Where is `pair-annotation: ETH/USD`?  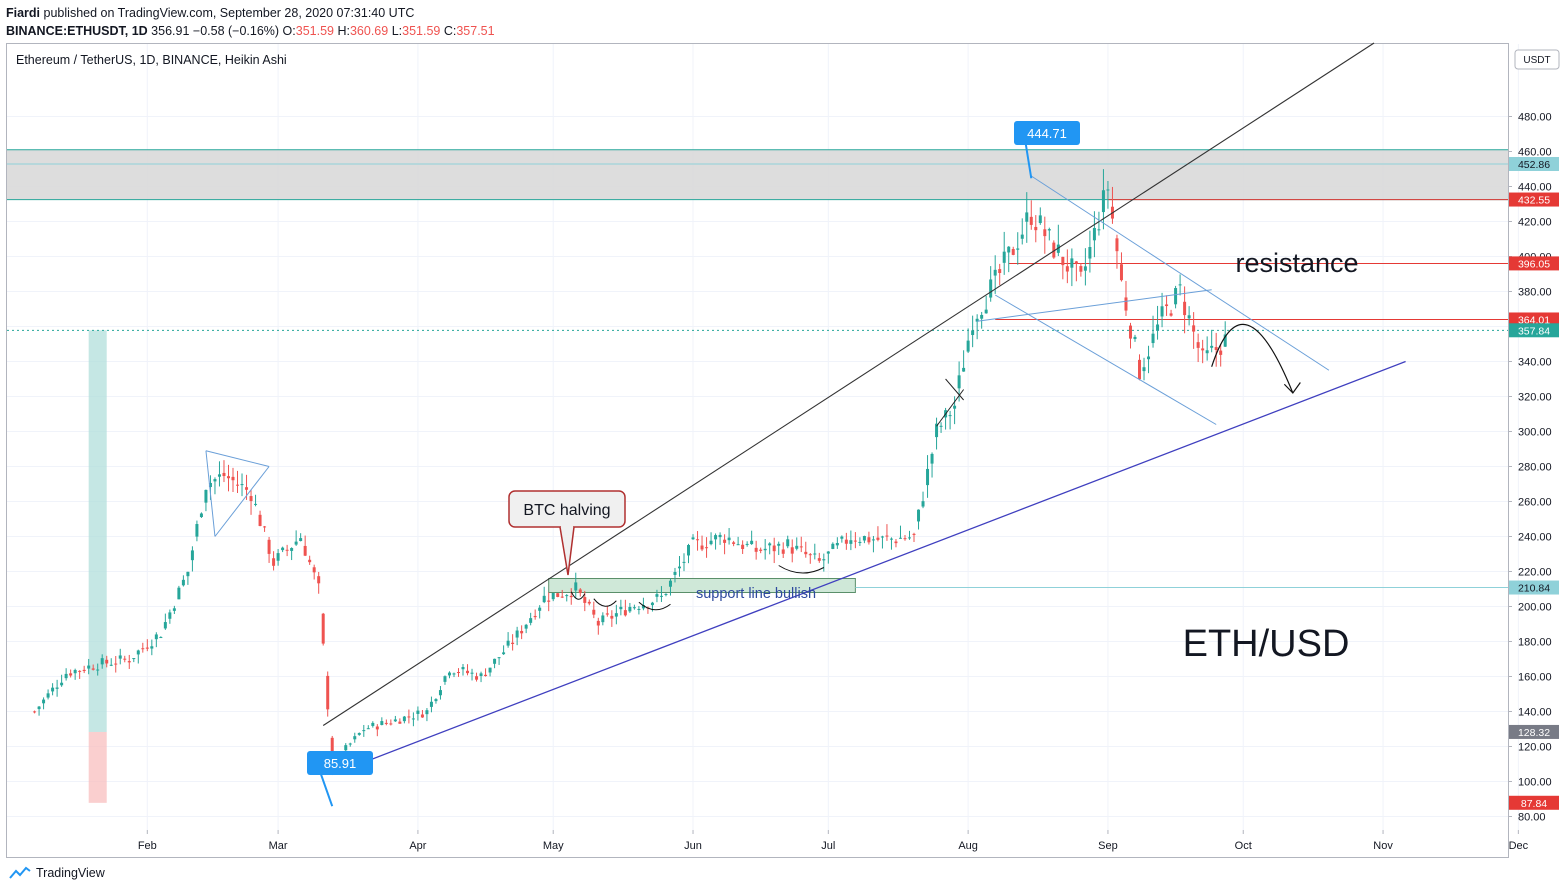
pair-annotation: ETH/USD is located at coordinates (1266, 644).